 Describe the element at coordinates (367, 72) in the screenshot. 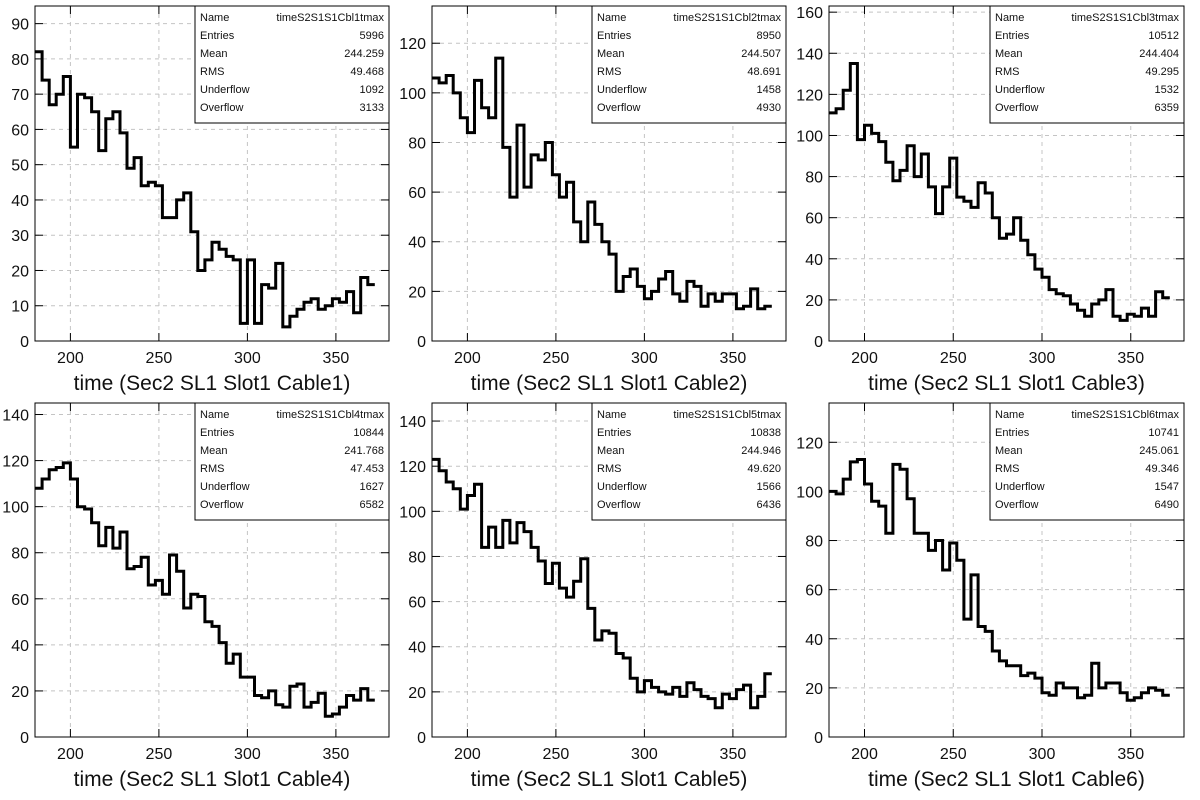

I see `stats-value: 49.468` at that location.